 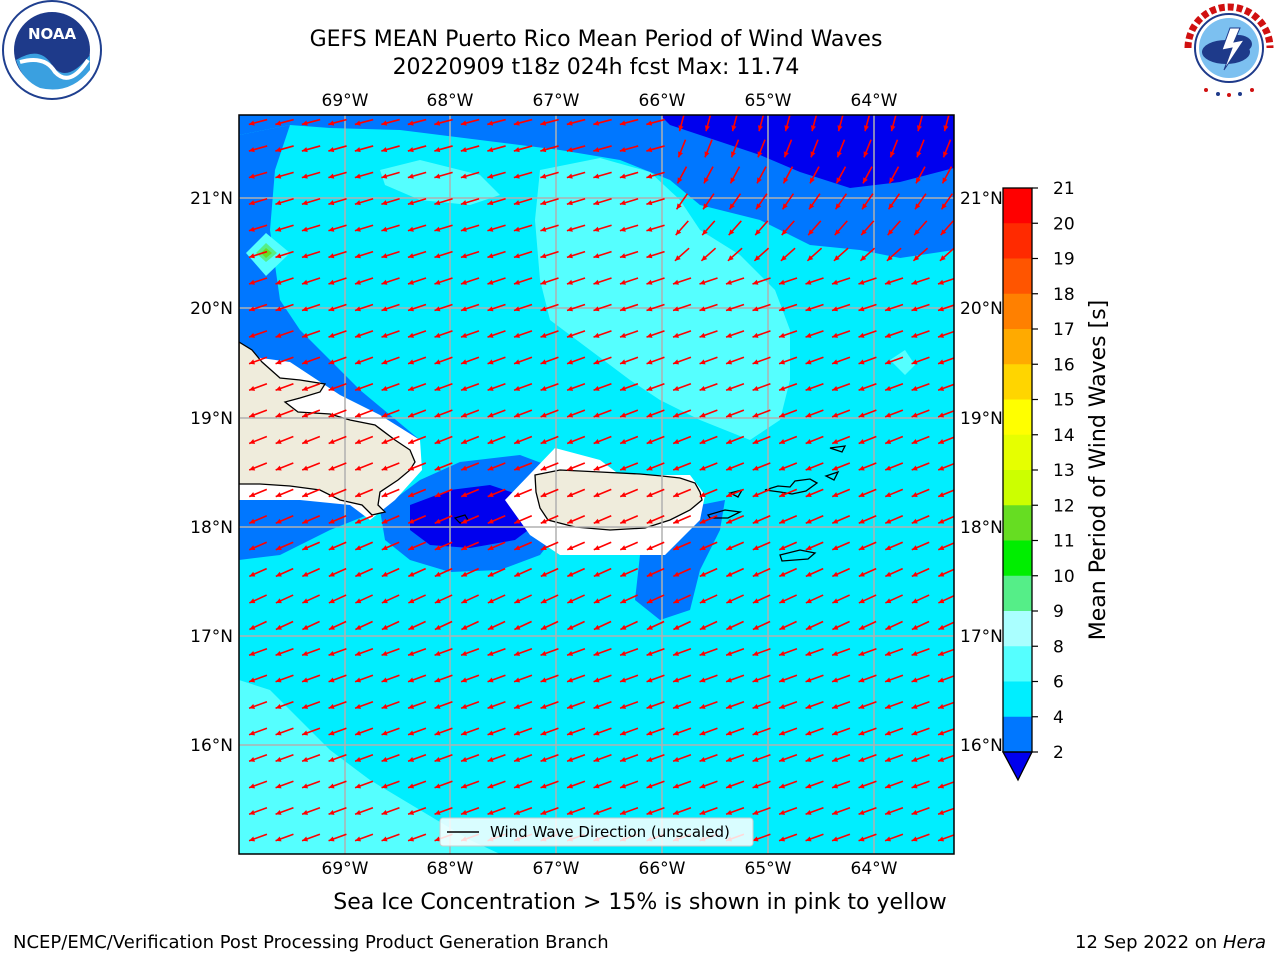 I want to click on lon-label: 68°W, so click(x=450, y=101).